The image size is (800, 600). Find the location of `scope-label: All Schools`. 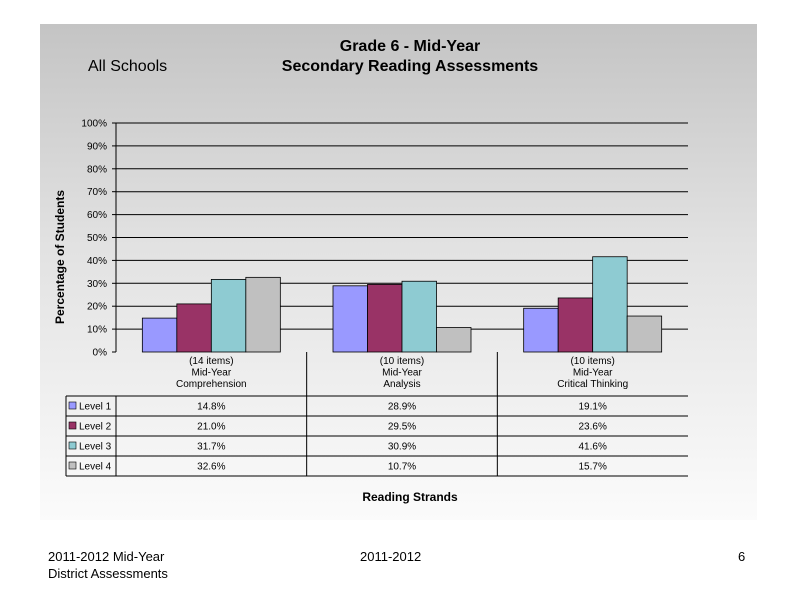

scope-label: All Schools is located at coordinates (128, 66).